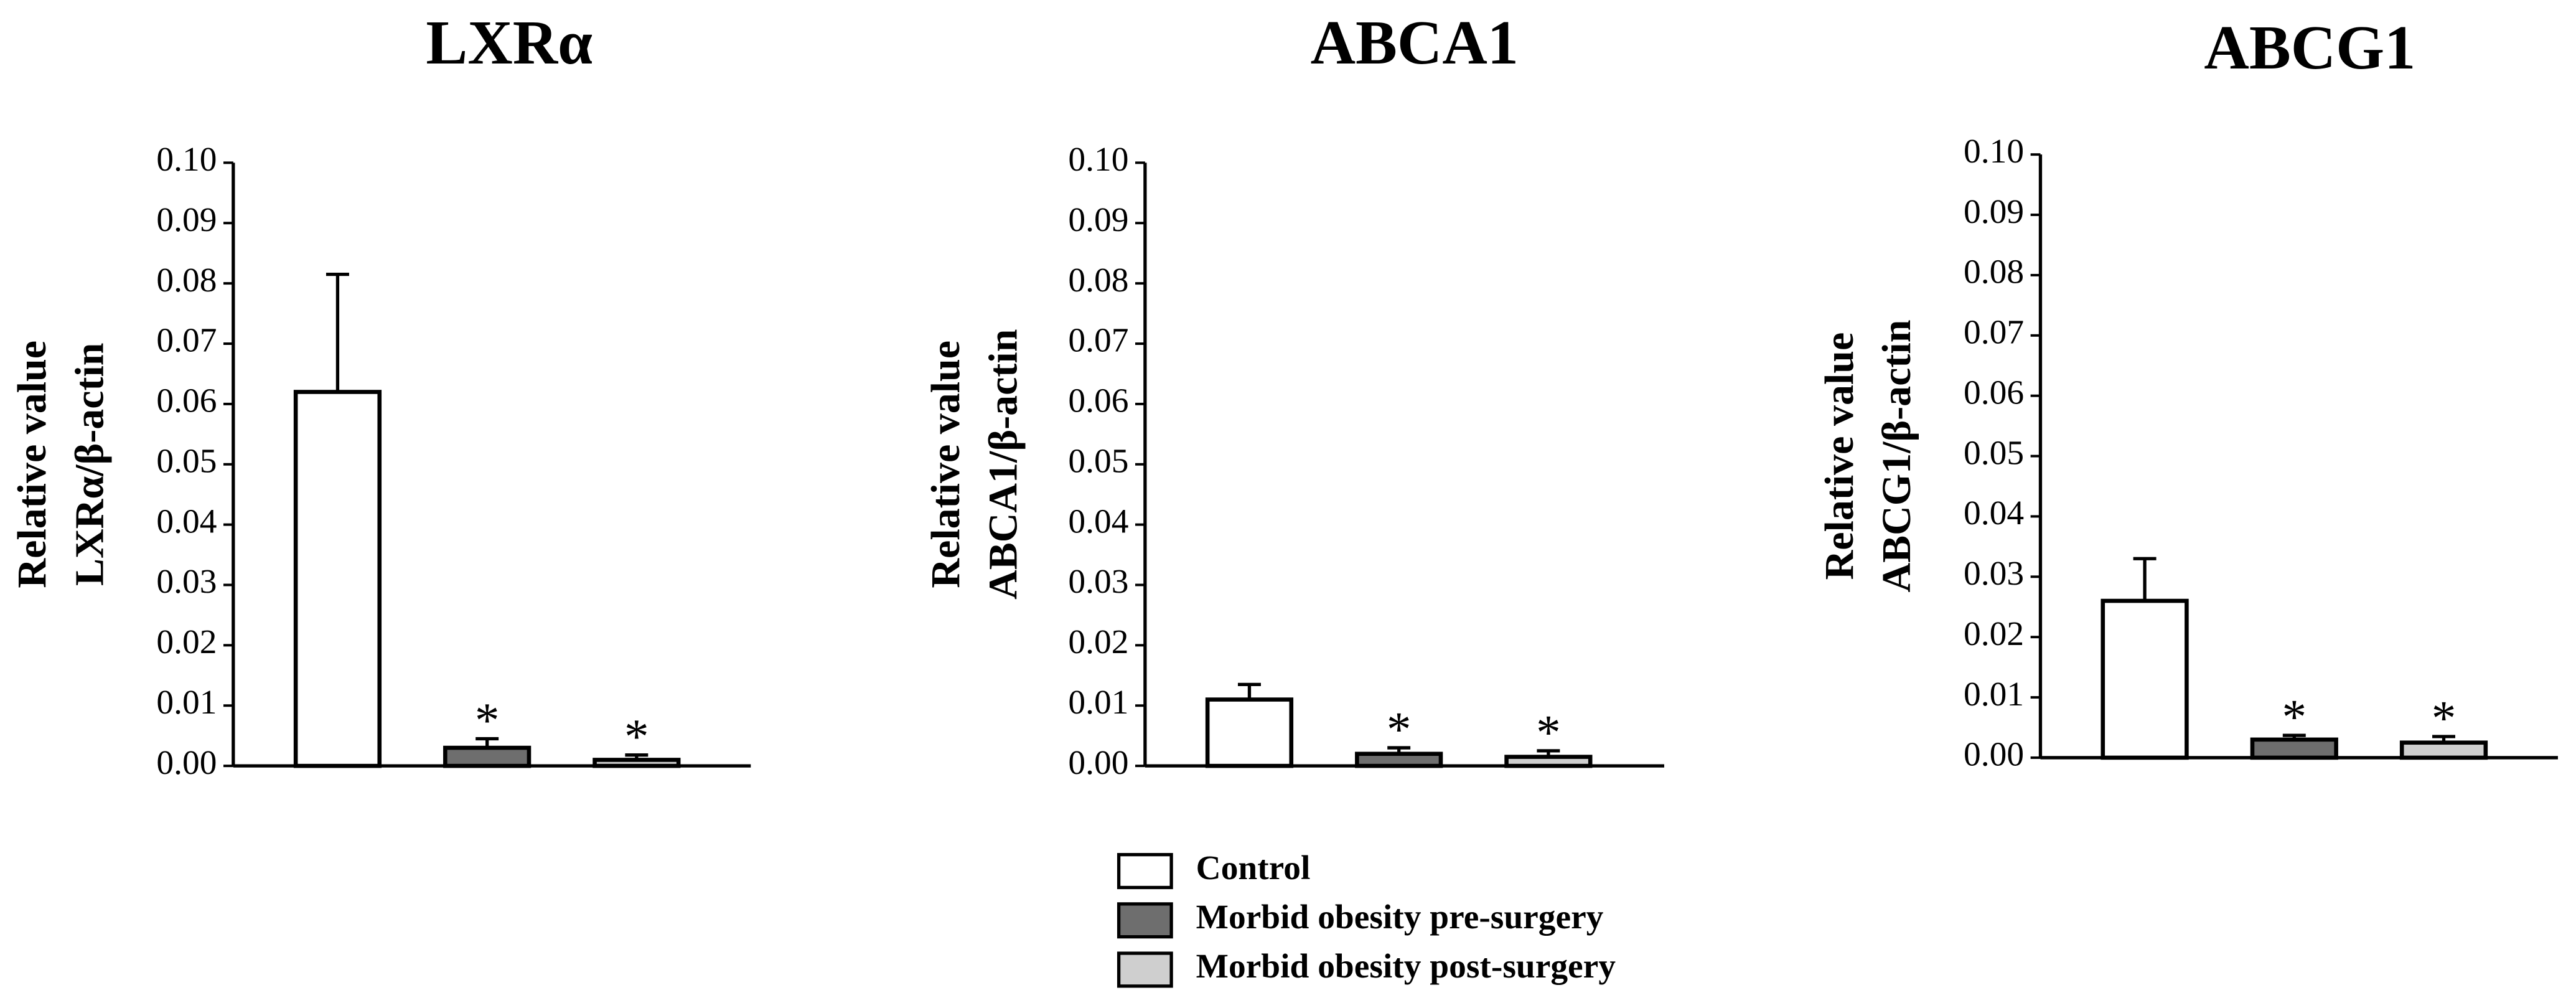 The image size is (2576, 1008). What do you see at coordinates (1406, 966) in the screenshot?
I see `legend-label: Morbid obesity post-surgery` at bounding box center [1406, 966].